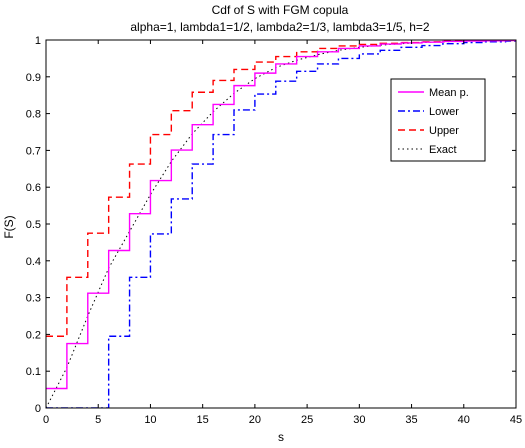  I want to click on y-tick-label: 0.1, so click(33, 372).